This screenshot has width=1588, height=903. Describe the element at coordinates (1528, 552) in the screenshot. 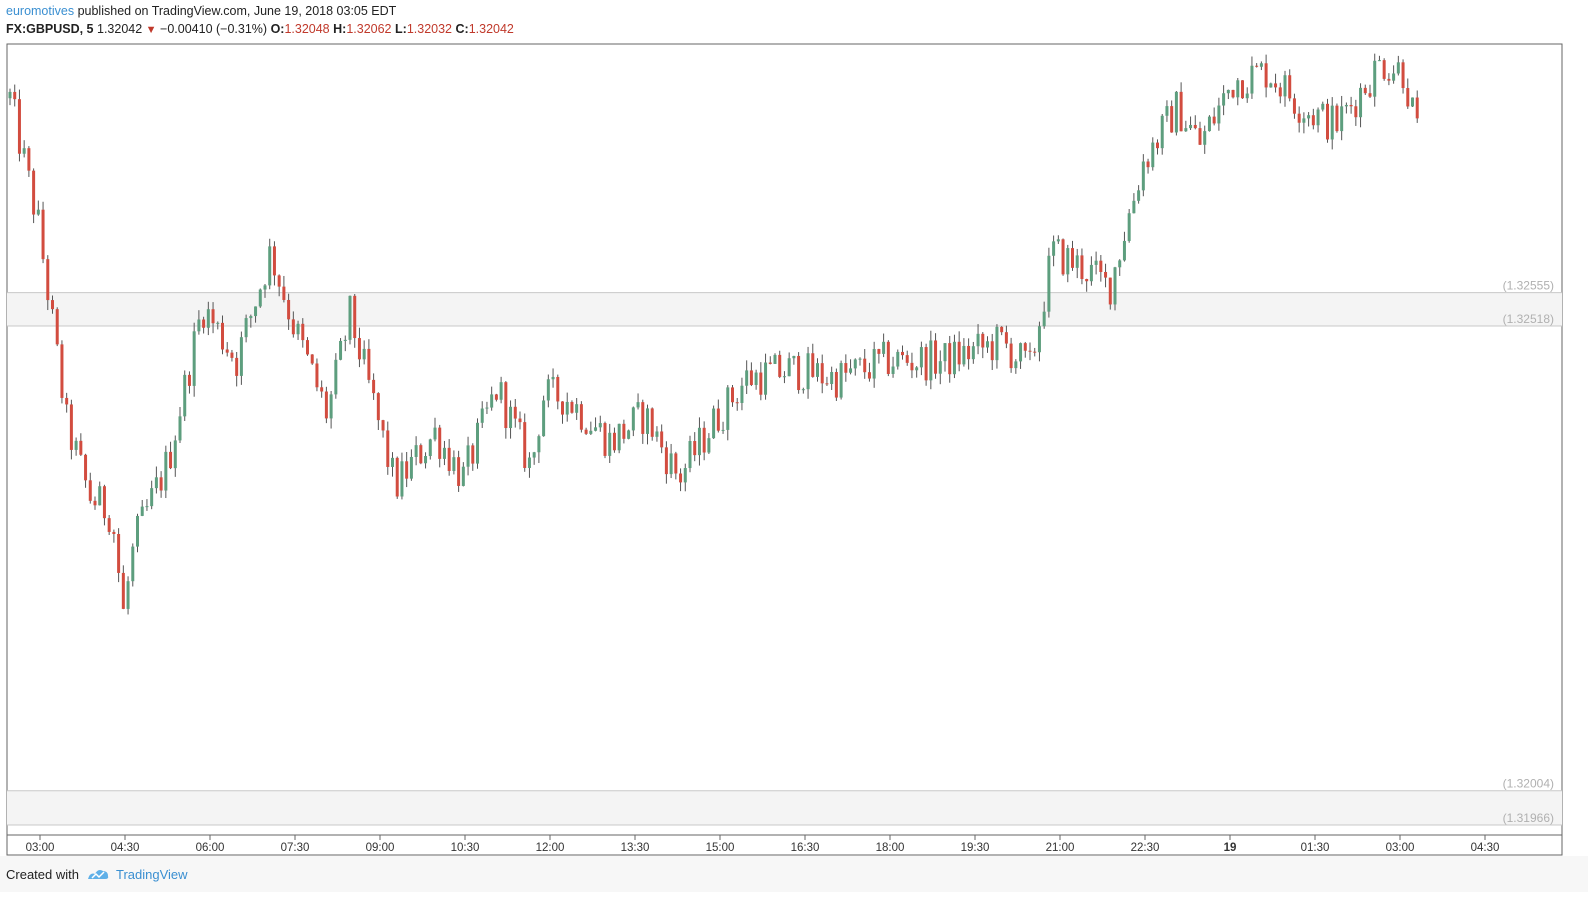

I see `price-level-labels: (1.32555) (1.32518) (1.32004) (1.31966)` at that location.